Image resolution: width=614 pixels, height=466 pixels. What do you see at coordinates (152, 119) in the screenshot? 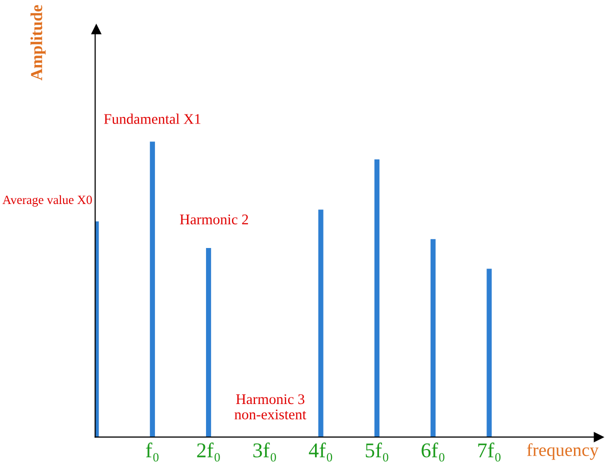
I see `text: Fundamental X1` at bounding box center [152, 119].